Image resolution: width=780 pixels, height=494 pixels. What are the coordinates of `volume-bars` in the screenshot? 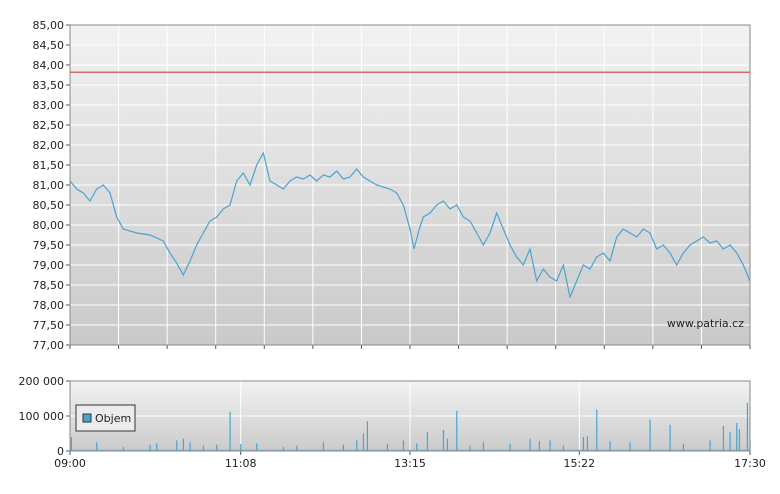 It's located at (410, 426).